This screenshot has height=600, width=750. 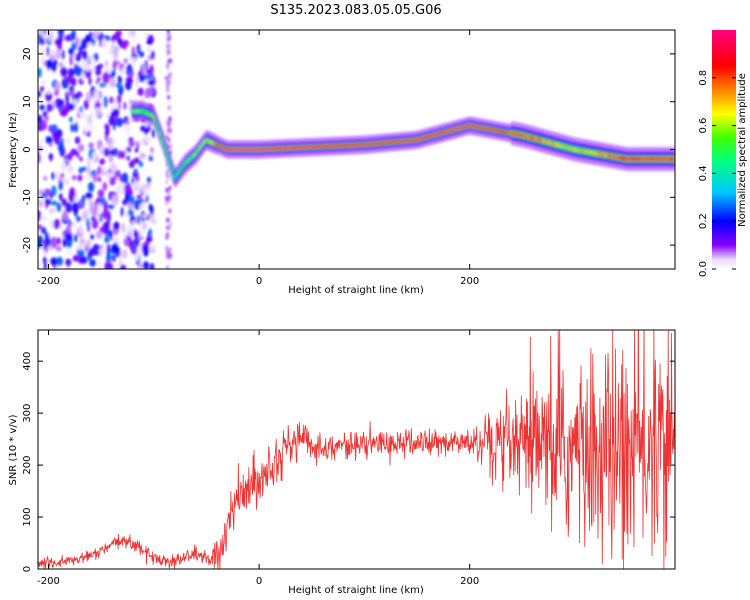 I want to click on colorbar-tick-label: 0.4, so click(x=703, y=173).